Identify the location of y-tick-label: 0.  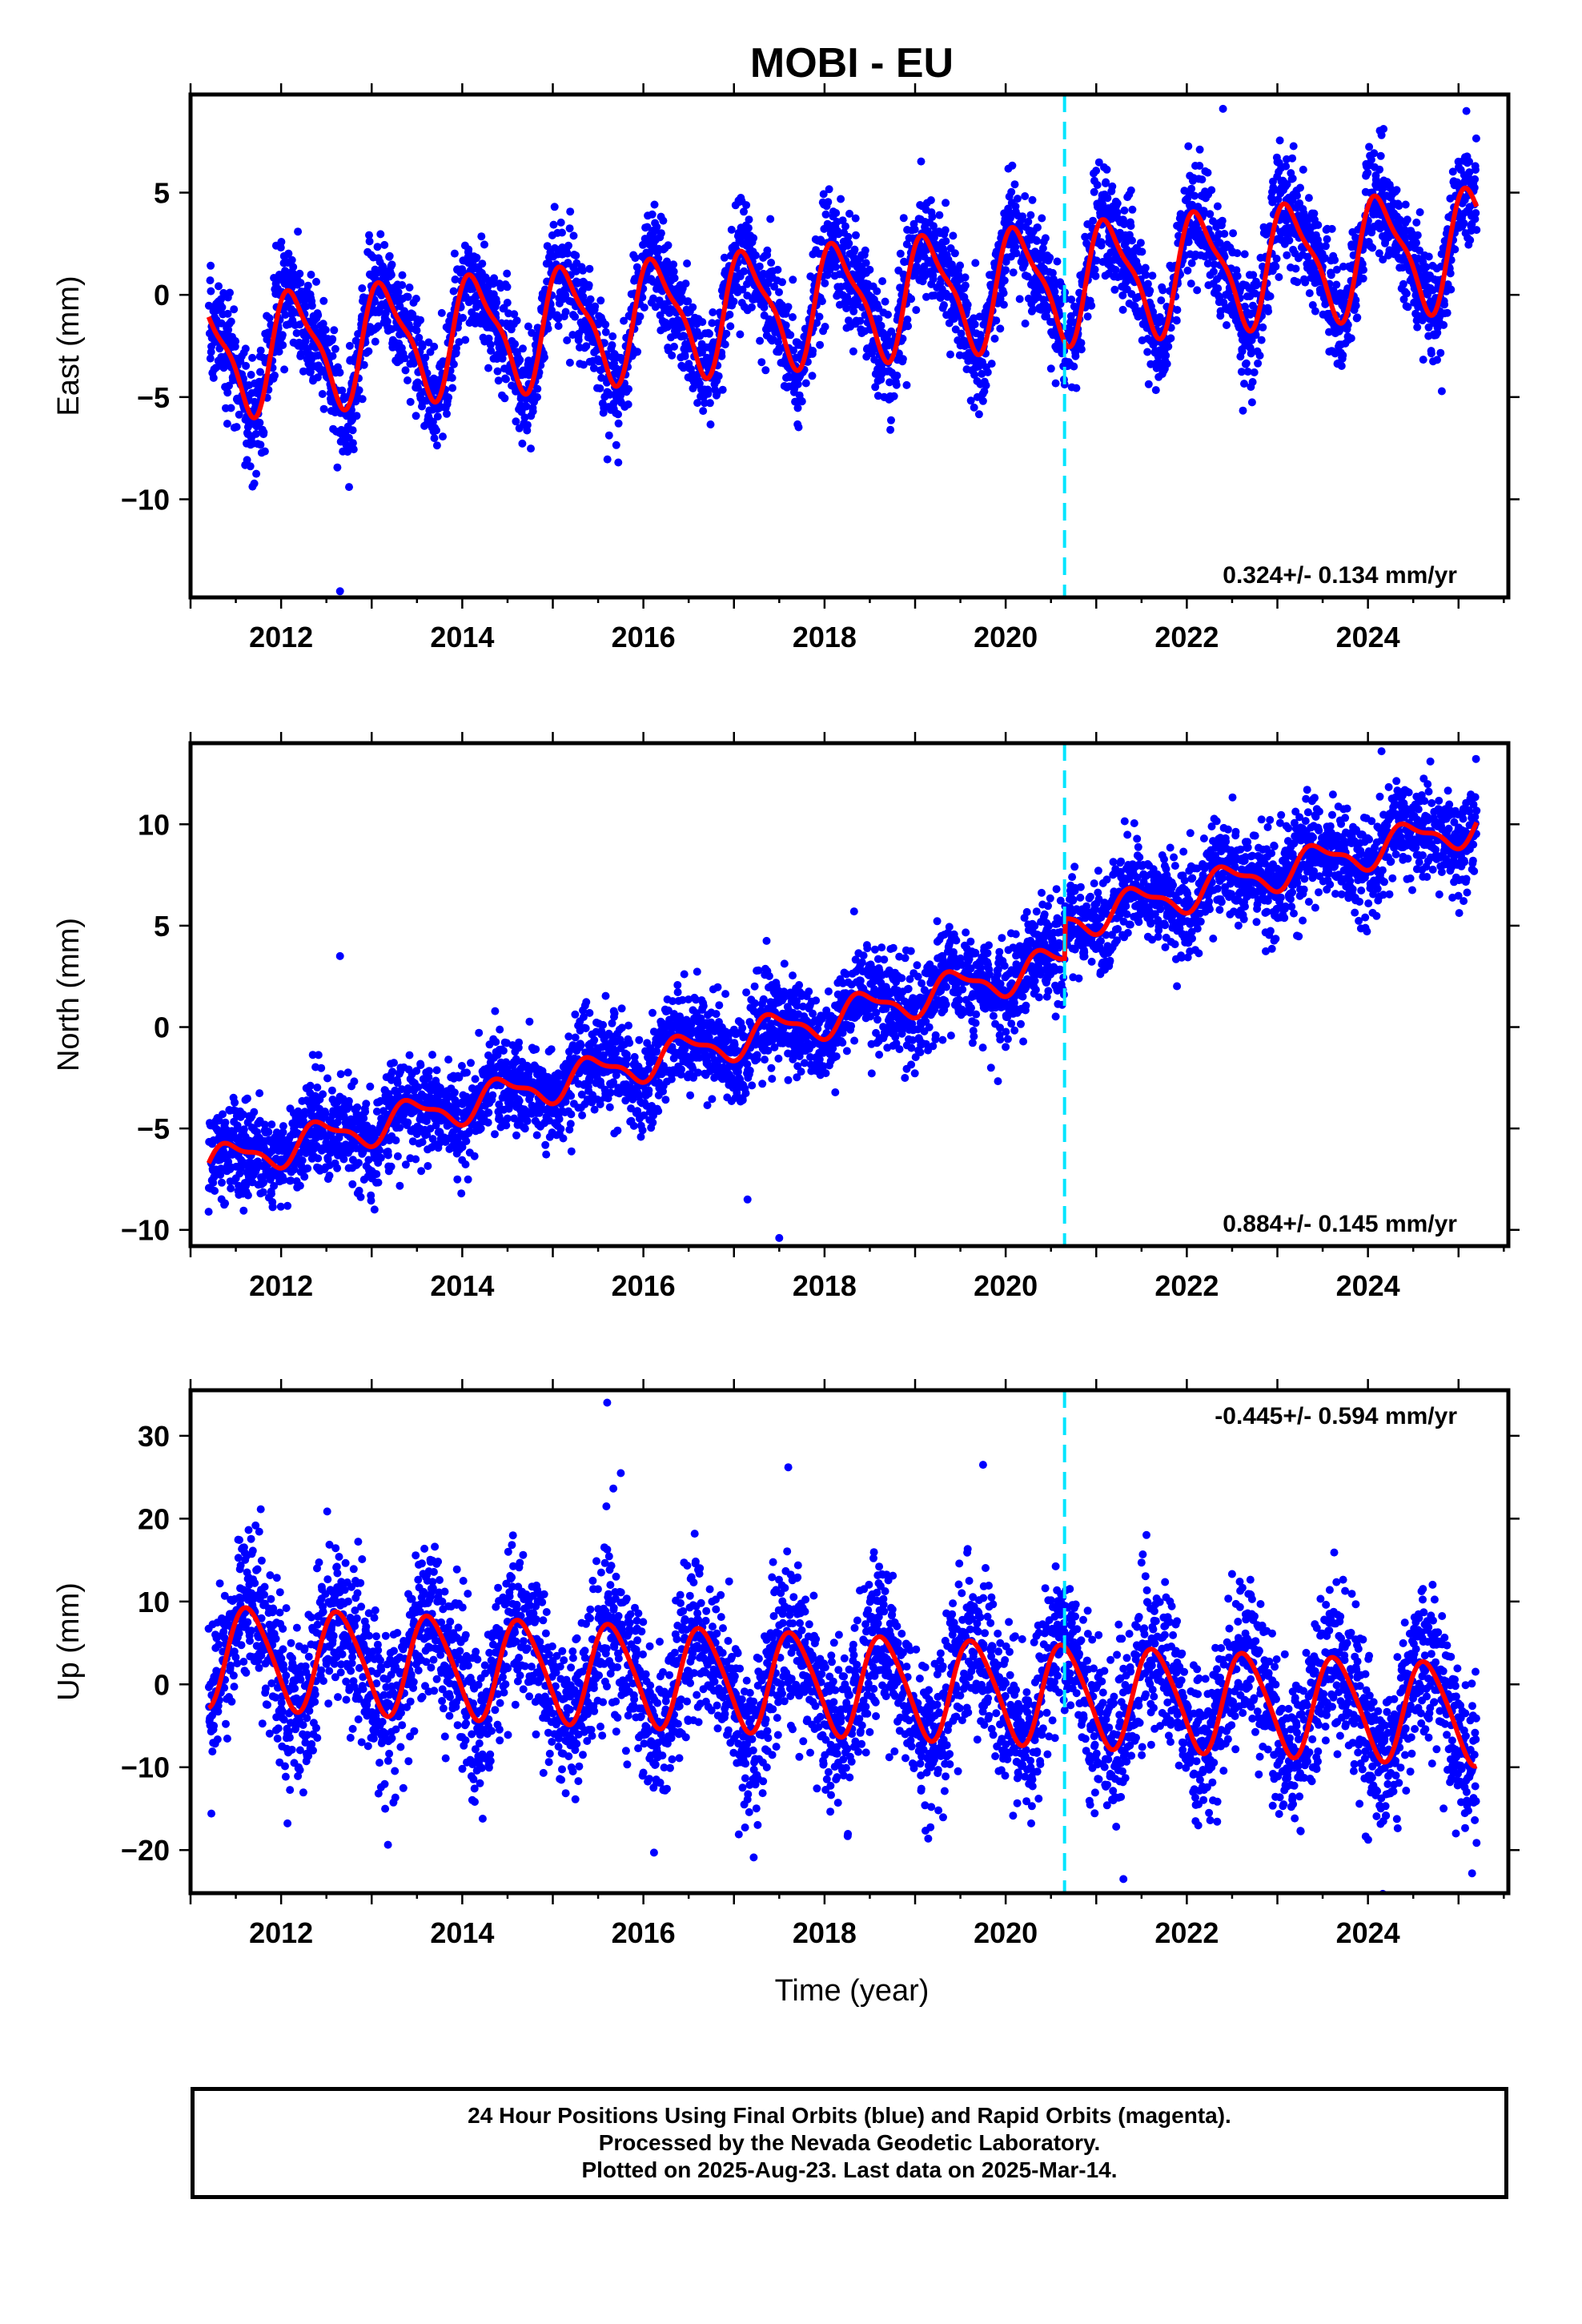
(162, 295).